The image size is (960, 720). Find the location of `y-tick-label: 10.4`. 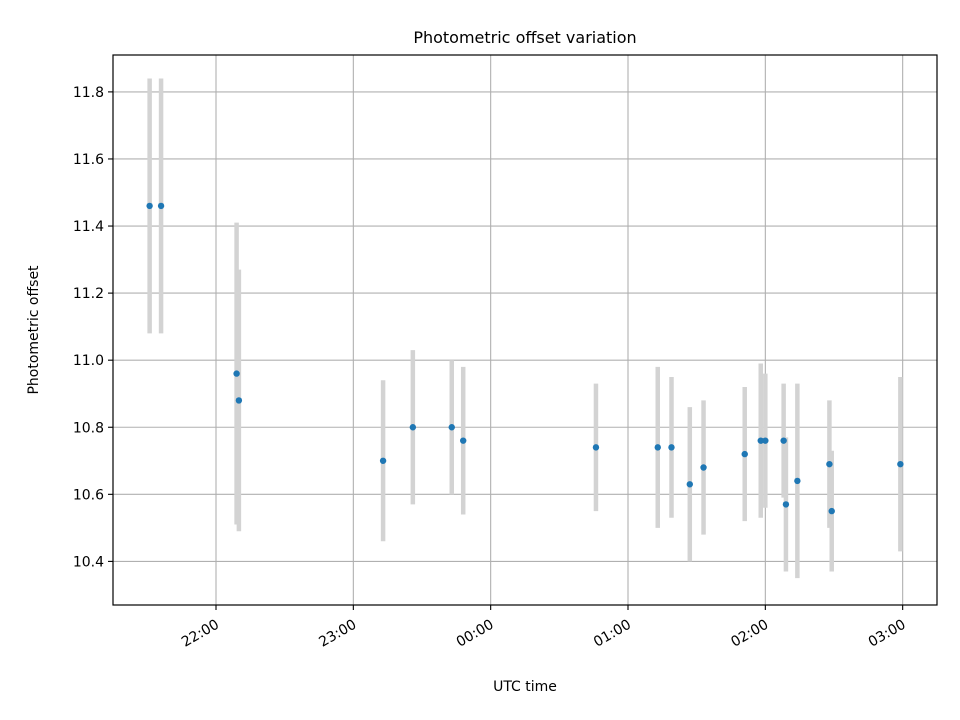

y-tick-label: 10.4 is located at coordinates (88, 562).